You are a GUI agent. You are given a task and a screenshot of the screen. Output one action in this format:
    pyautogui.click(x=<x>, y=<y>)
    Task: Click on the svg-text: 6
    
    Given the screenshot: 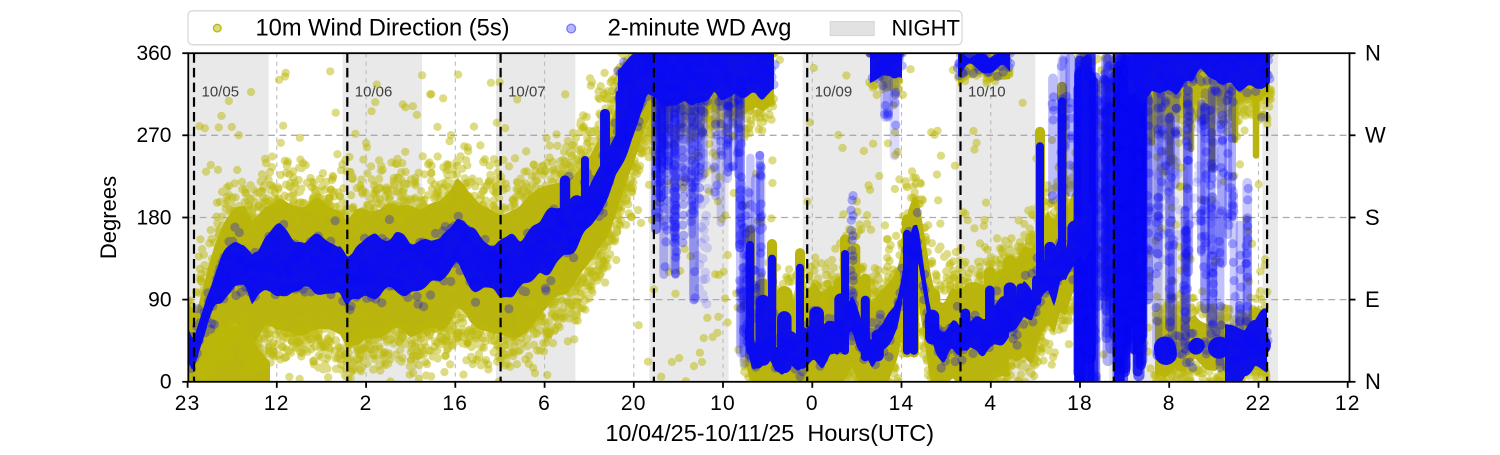 What is the action you would take?
    pyautogui.click(x=544, y=403)
    